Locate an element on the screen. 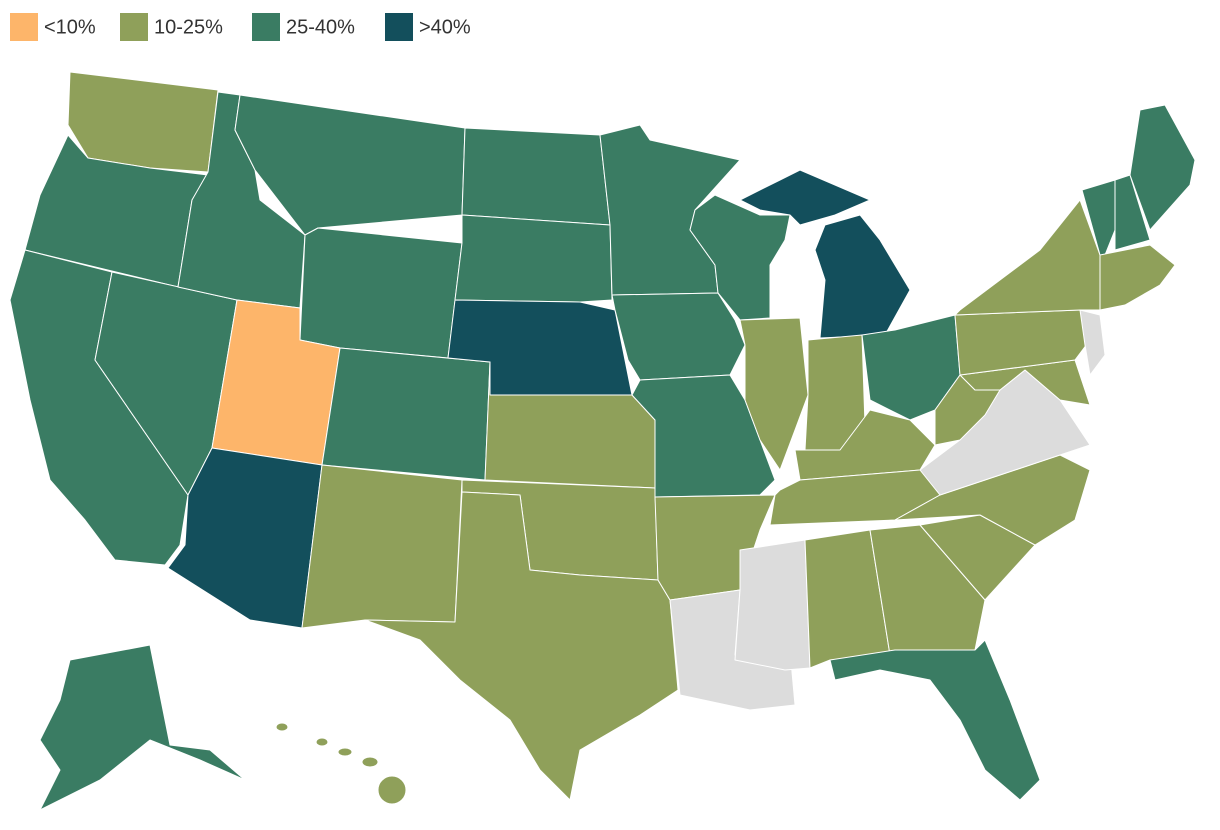 Image resolution: width=1220 pixels, height=830 pixels. legend-label: 10-25% is located at coordinates (188, 27).